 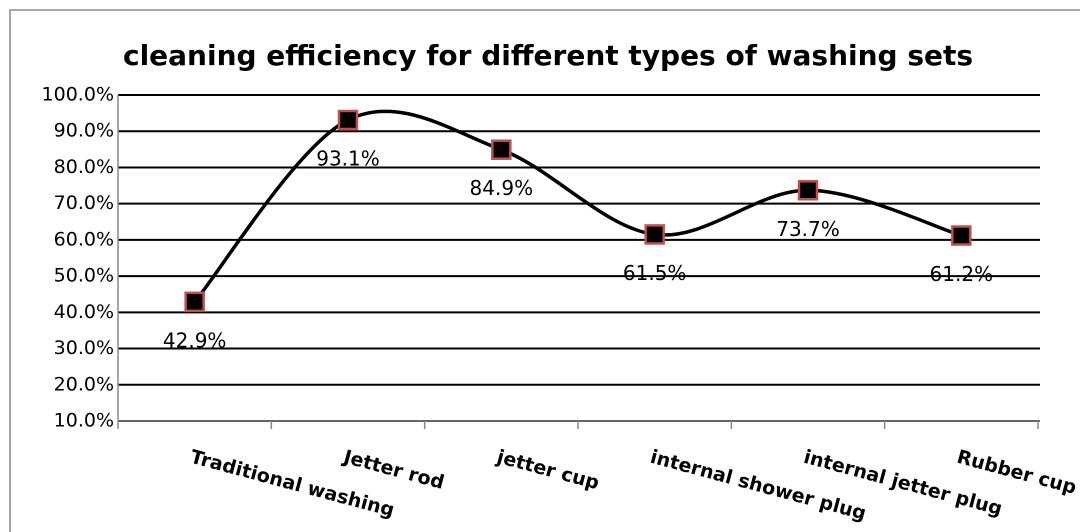 What do you see at coordinates (84, 421) in the screenshot?
I see `y-tick-label: 10.0%` at bounding box center [84, 421].